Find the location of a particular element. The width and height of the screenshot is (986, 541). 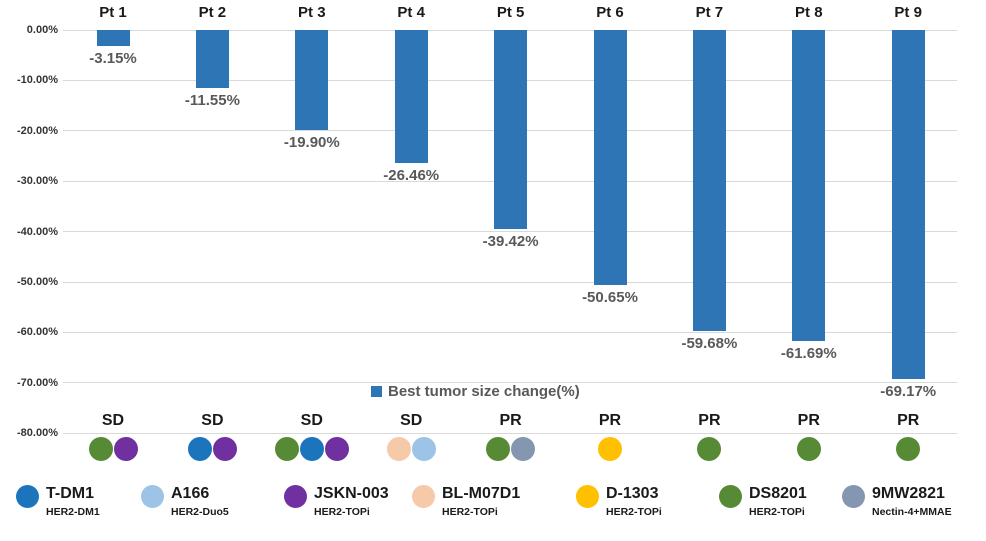

bar-value-label: -61.69% is located at coordinates (808, 353).